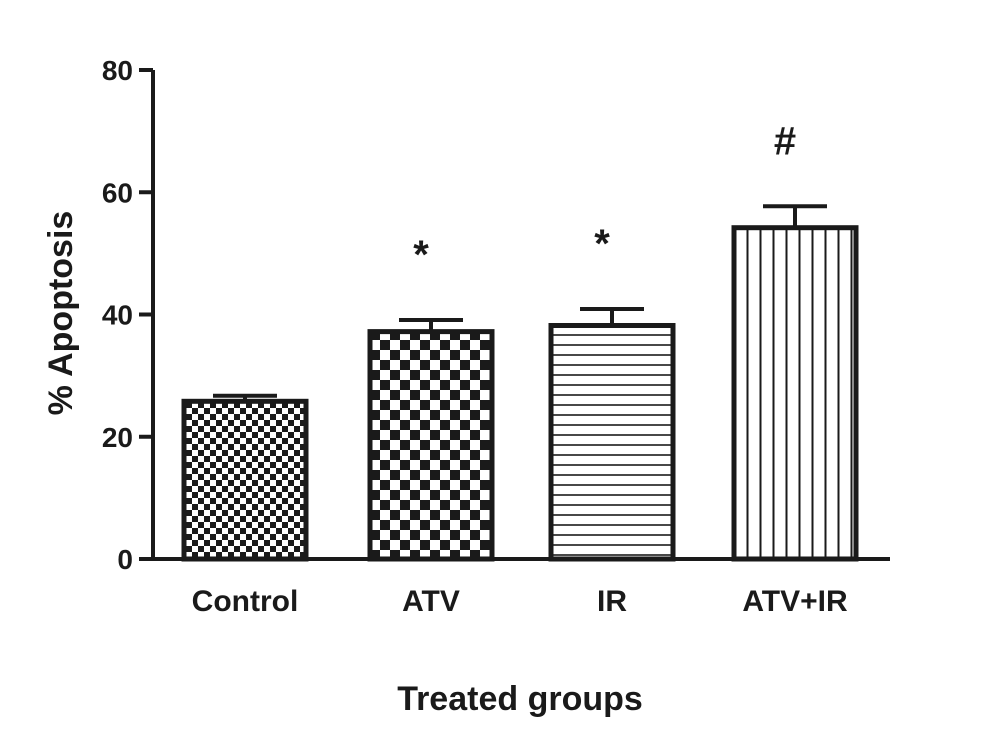 The image size is (1000, 747). Describe the element at coordinates (431, 601) in the screenshot. I see `category-label: ATV` at that location.